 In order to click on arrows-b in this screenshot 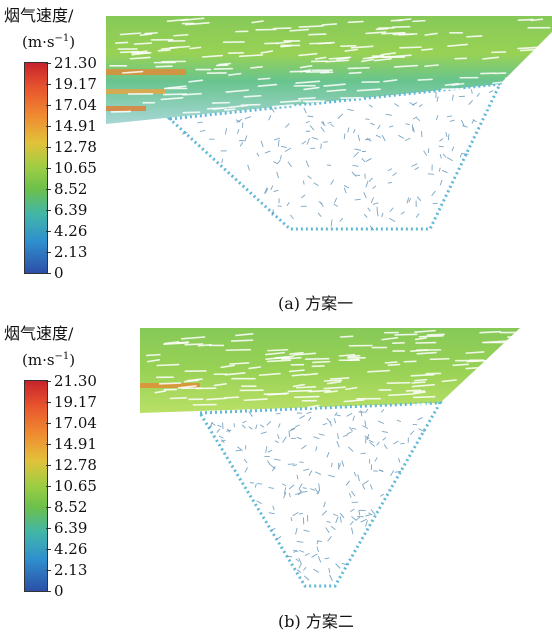, I will do `click(316, 494)`.